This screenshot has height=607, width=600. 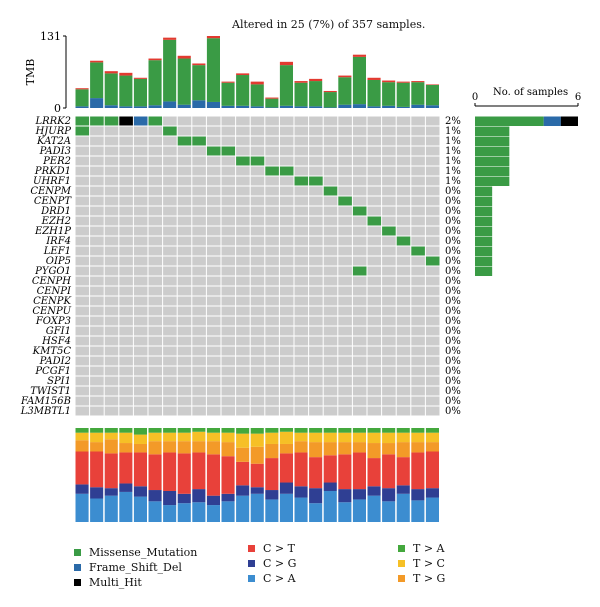 What do you see at coordinates (53, 201) in the screenshot?
I see `gene-label: CENPT` at bounding box center [53, 201].